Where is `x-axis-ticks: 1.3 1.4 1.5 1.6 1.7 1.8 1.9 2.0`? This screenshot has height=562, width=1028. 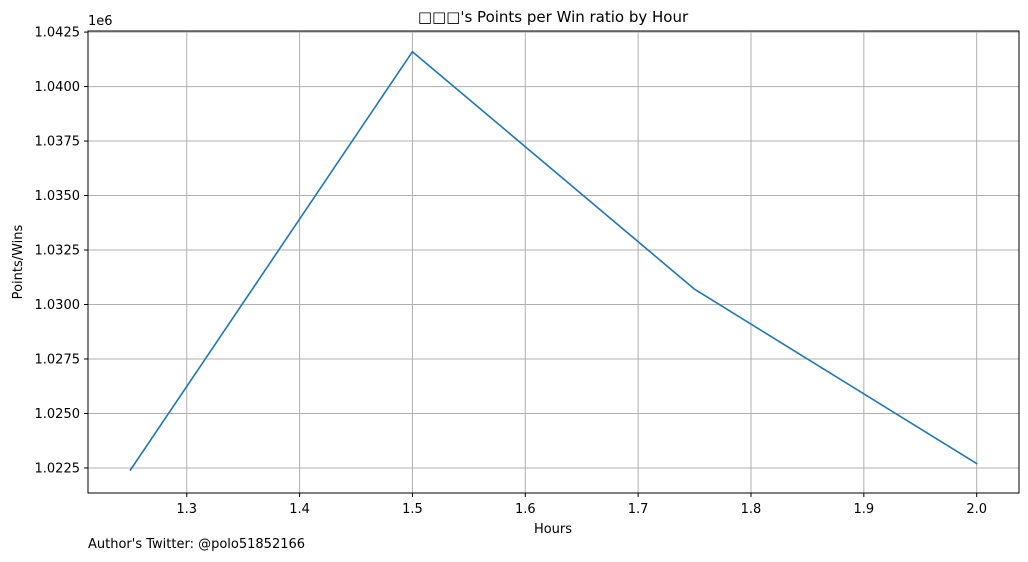
x-axis-ticks: 1.3 1.4 1.5 1.6 1.7 1.8 1.9 2.0 is located at coordinates (581, 505).